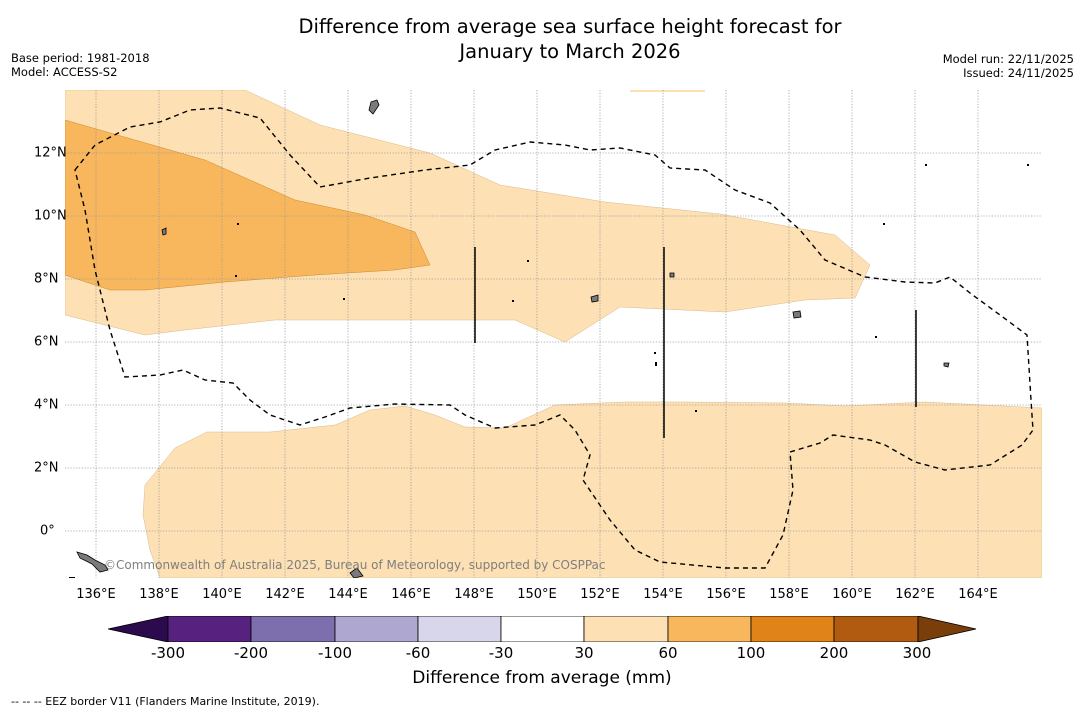  I want to click on x-tick-label: 146°E, so click(411, 594).